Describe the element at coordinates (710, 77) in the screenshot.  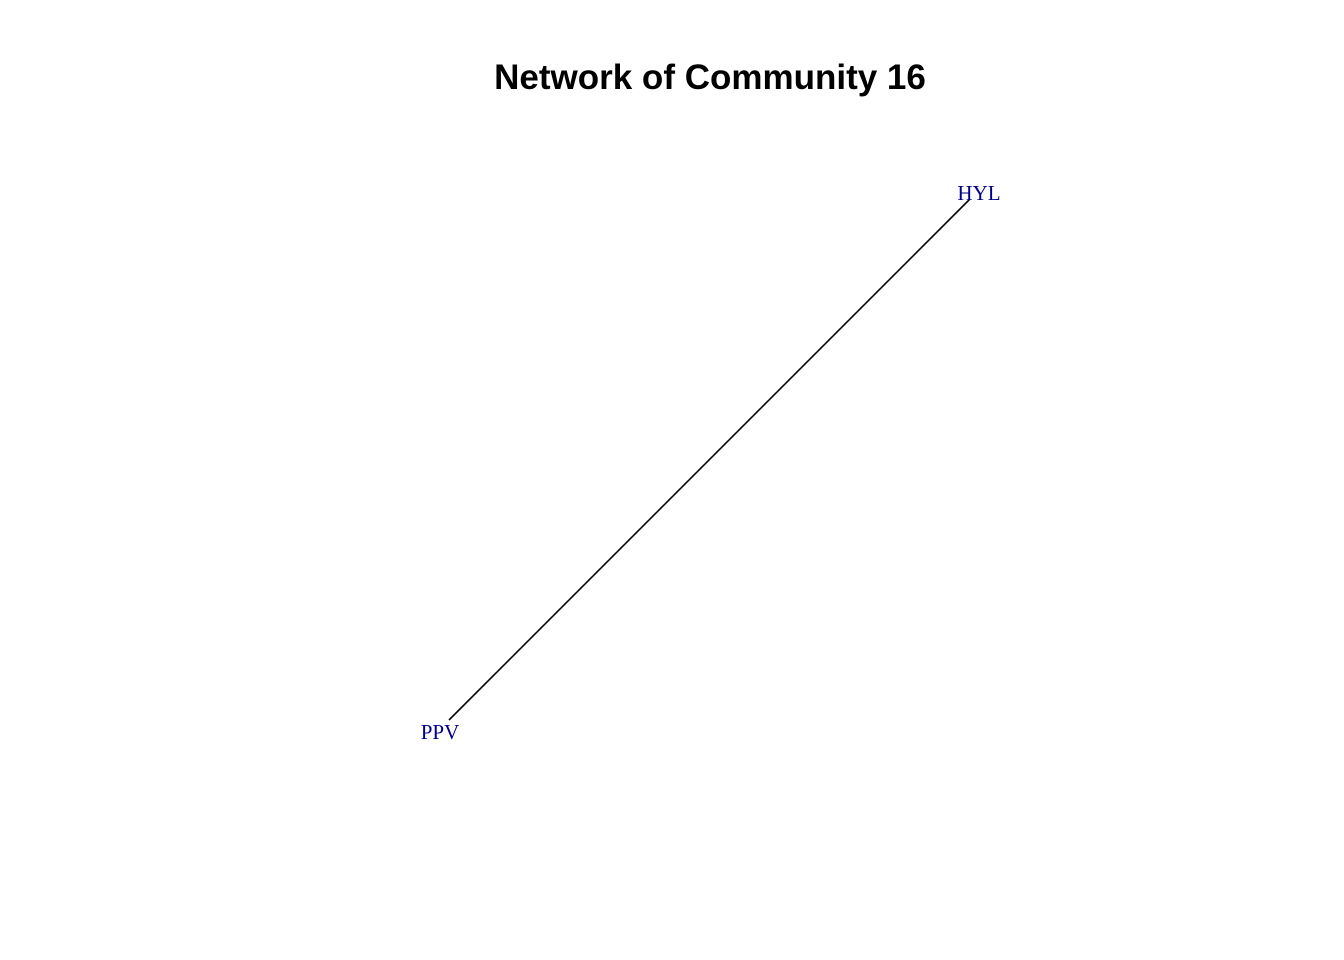
I see `diagram-title: Network of Community 16` at that location.